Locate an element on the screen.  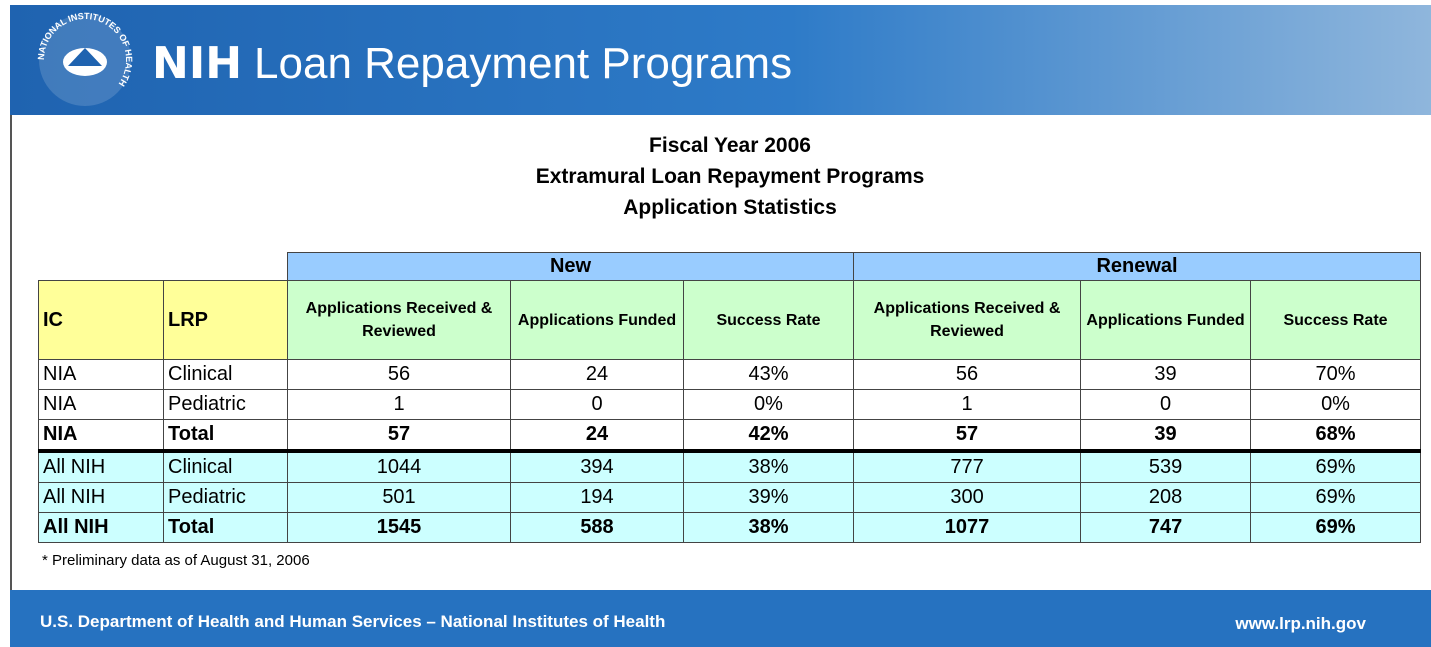
footnote: * Preliminary data as of August 31, 2006 is located at coordinates (176, 560).